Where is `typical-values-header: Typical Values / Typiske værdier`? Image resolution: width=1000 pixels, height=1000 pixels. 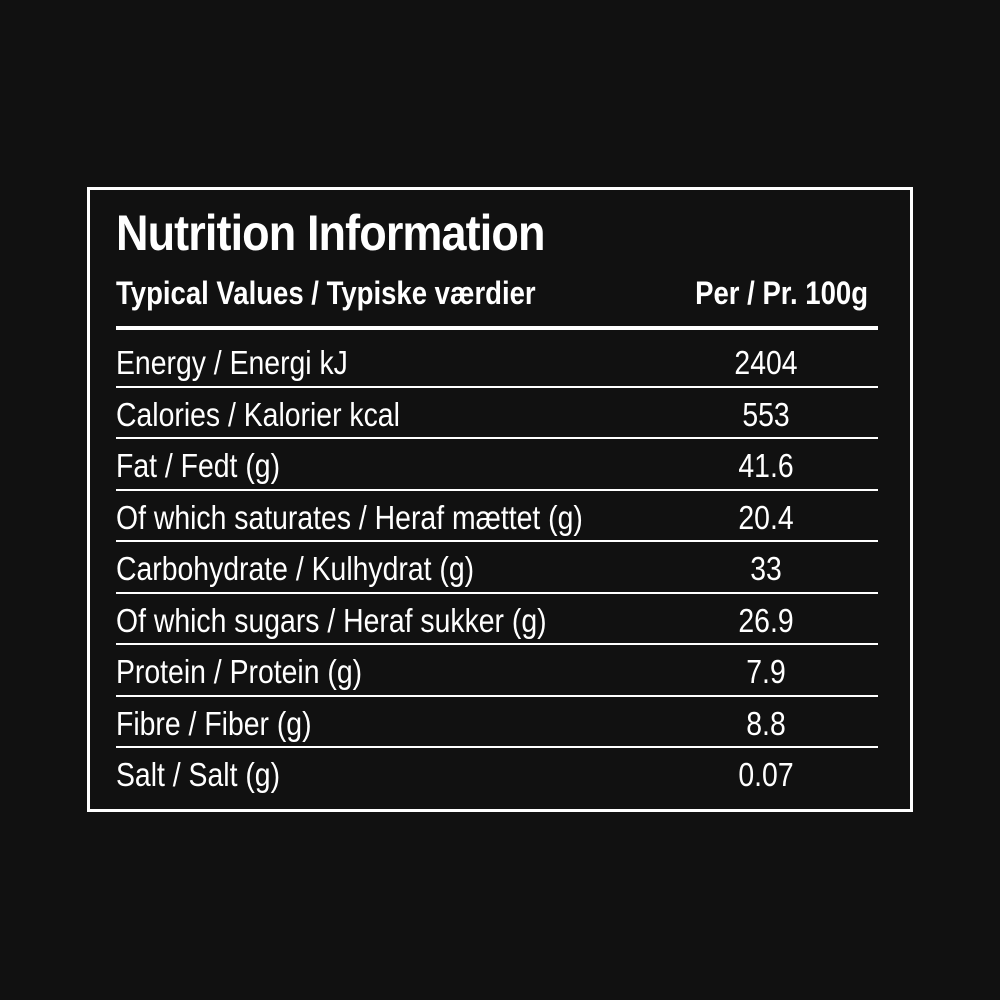
typical-values-header: Typical Values / Typiske værdier is located at coordinates (326, 293).